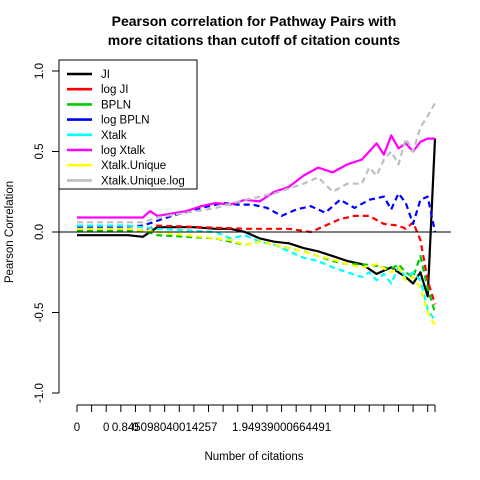 The height and width of the screenshot is (480, 480). What do you see at coordinates (143, 181) in the screenshot?
I see `legend-label-xtalk-unique-log: Xtalk.Unique.log` at bounding box center [143, 181].